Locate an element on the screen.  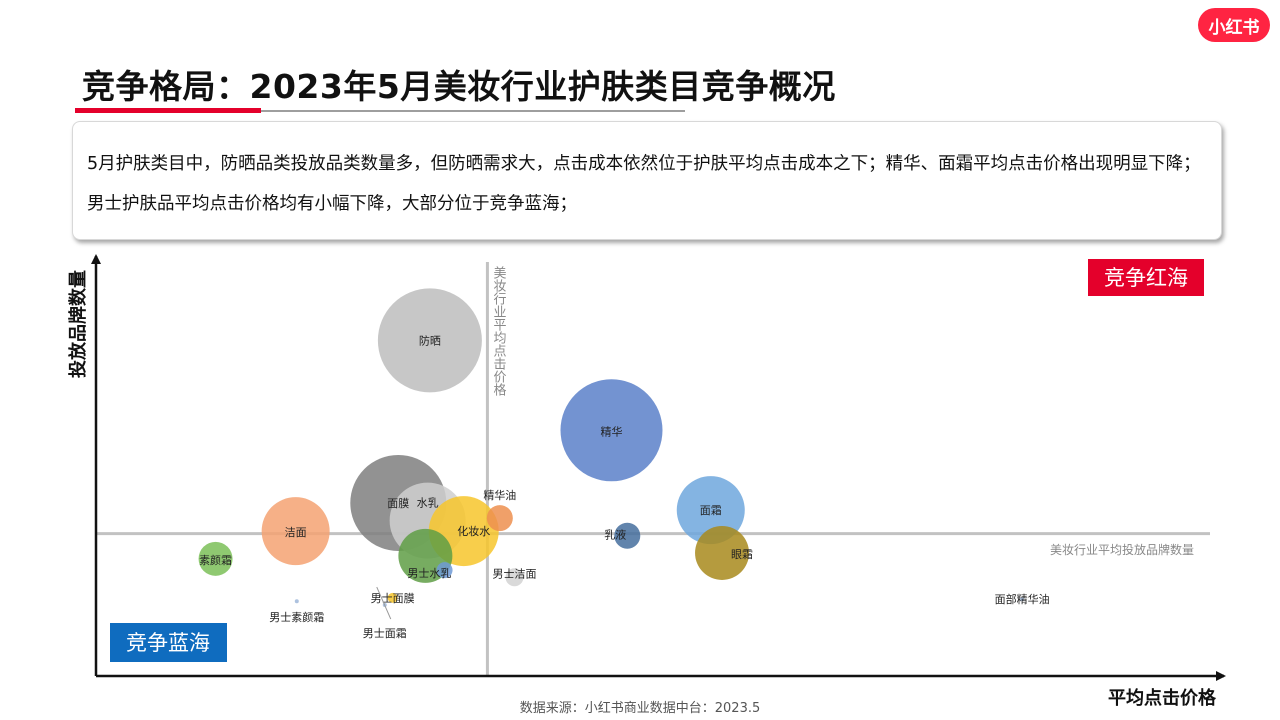
y-axis-label: 投放品牌数量 is located at coordinates (78, 324).